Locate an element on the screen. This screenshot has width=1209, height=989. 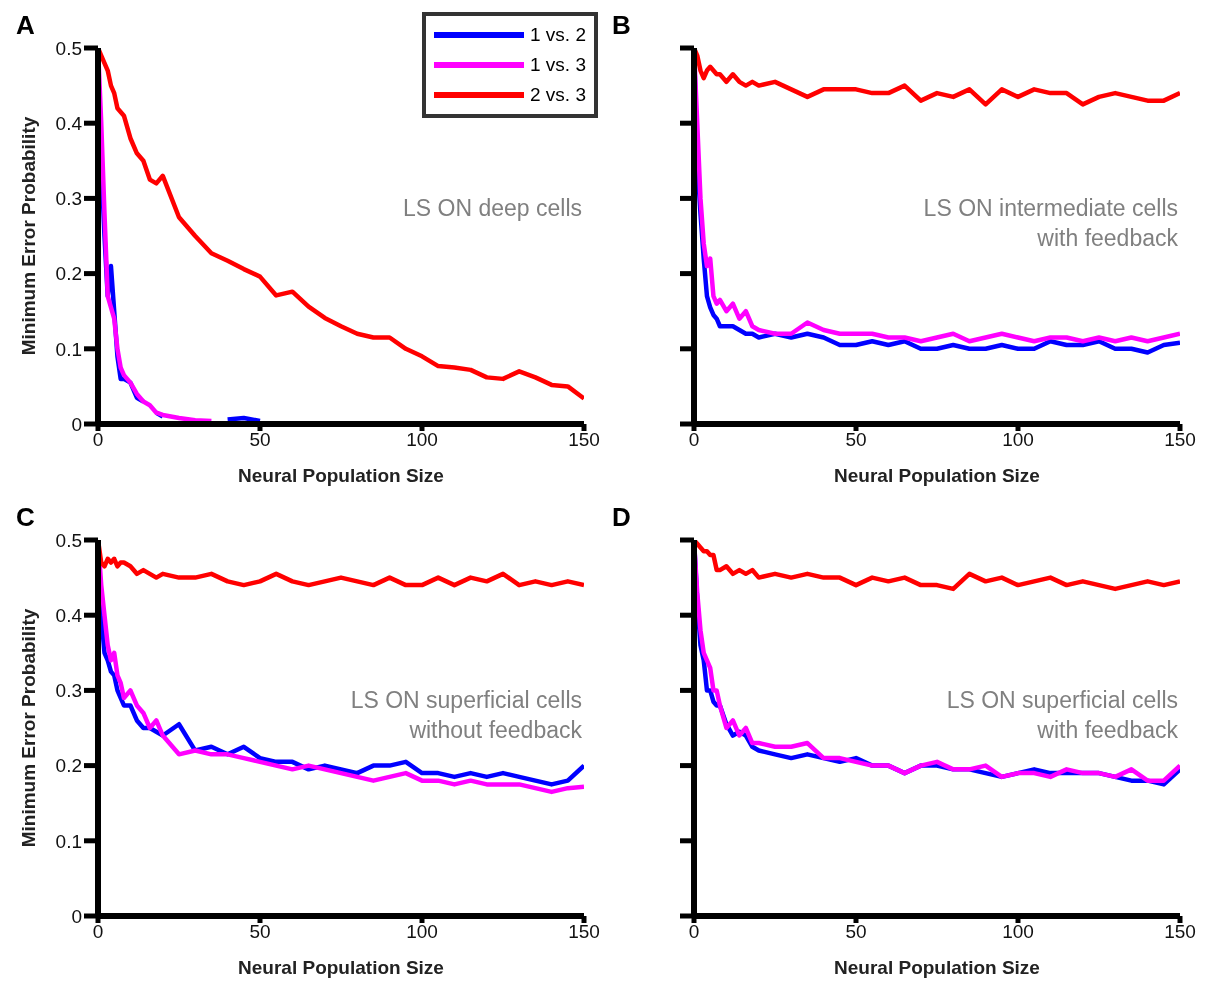
chart-title: D is located at coordinates (621, 517).